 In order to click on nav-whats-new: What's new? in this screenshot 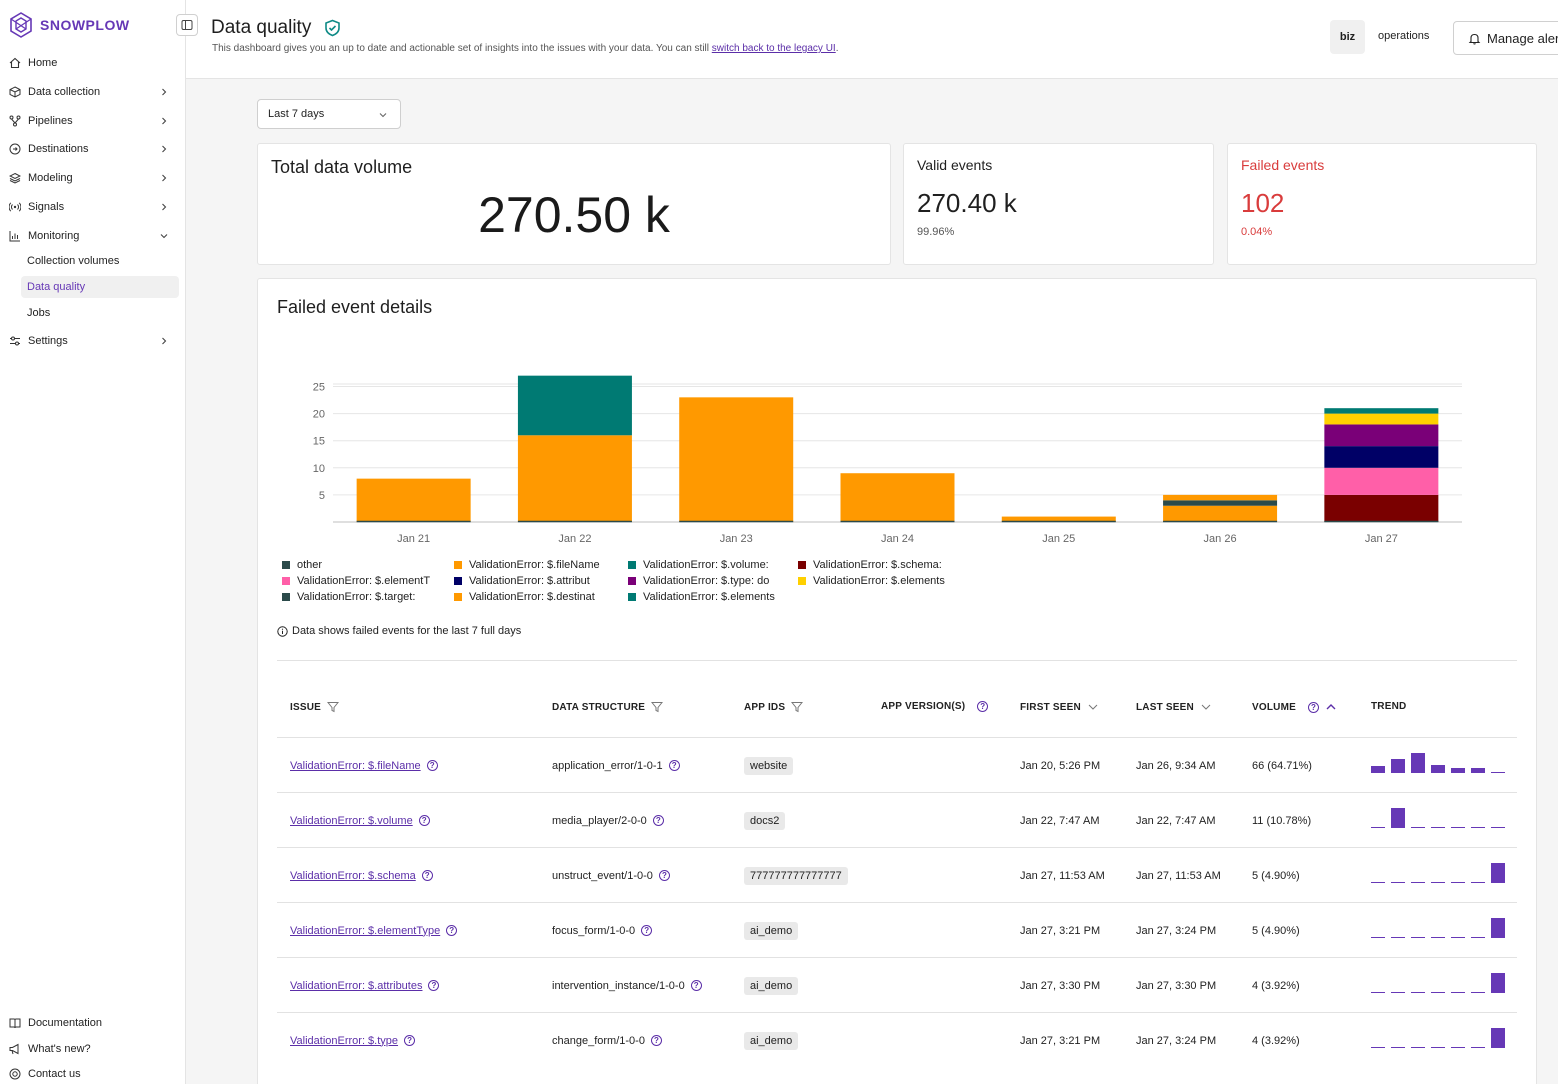, I will do `click(93, 1049)`.